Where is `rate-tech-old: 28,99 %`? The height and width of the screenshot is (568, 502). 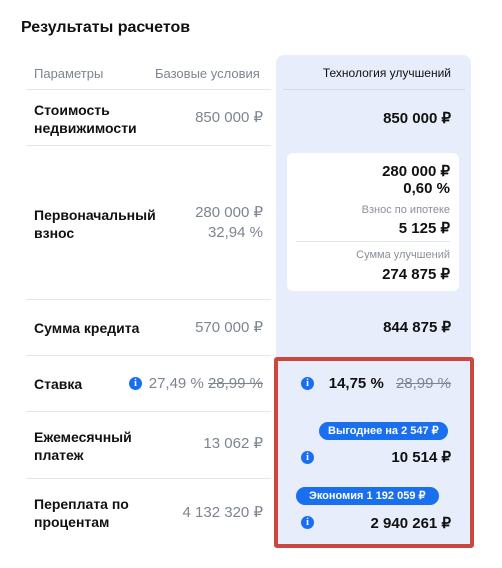 rate-tech-old: 28,99 % is located at coordinates (423, 383).